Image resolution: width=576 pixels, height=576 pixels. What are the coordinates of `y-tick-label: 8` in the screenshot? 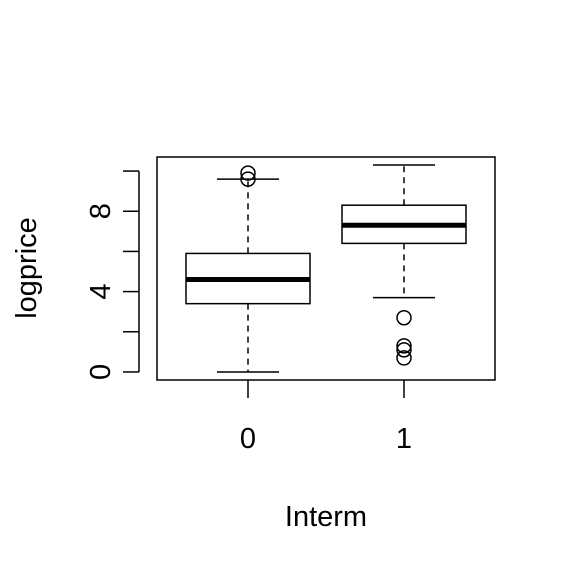 It's located at (101, 211).